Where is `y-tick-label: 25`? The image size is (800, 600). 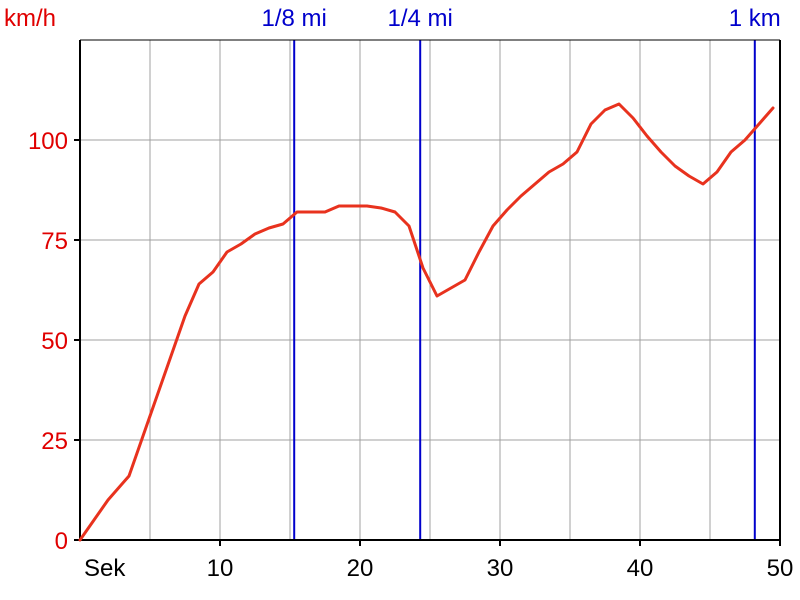 y-tick-label: 25 is located at coordinates (54, 441).